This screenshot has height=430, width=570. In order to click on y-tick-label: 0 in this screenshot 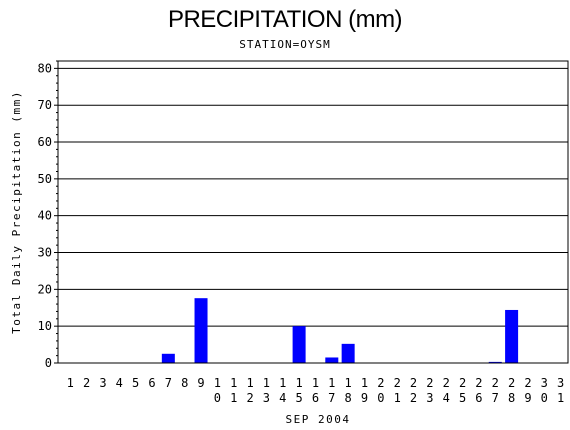, I will do `click(48, 363)`.